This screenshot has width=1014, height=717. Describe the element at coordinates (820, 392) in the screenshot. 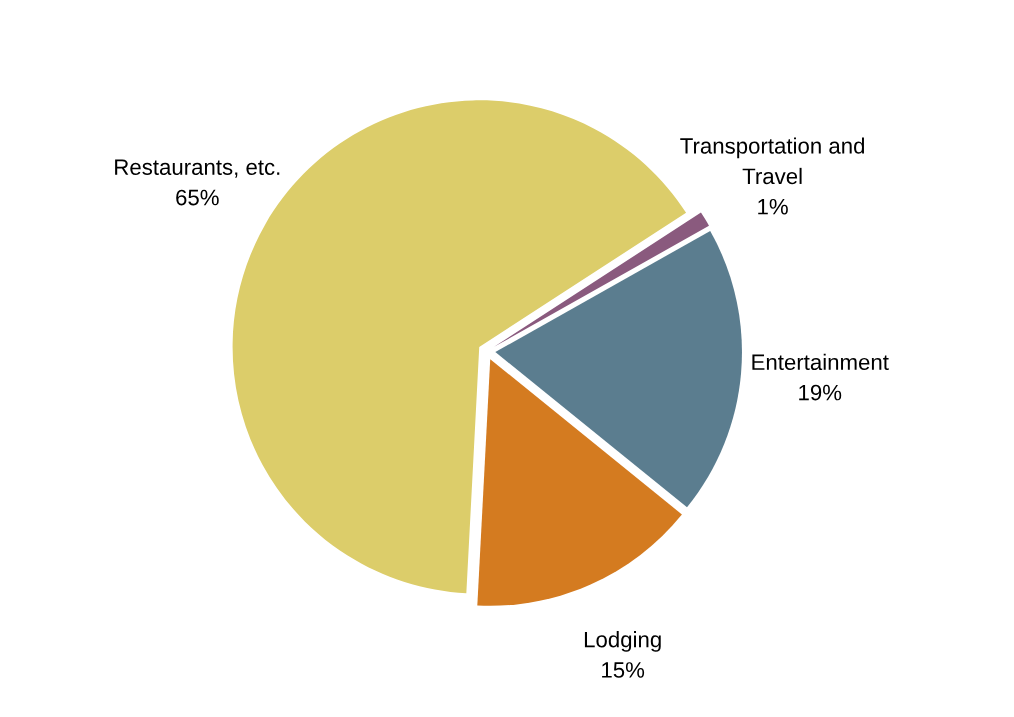

I see `data-label: 19%` at that location.